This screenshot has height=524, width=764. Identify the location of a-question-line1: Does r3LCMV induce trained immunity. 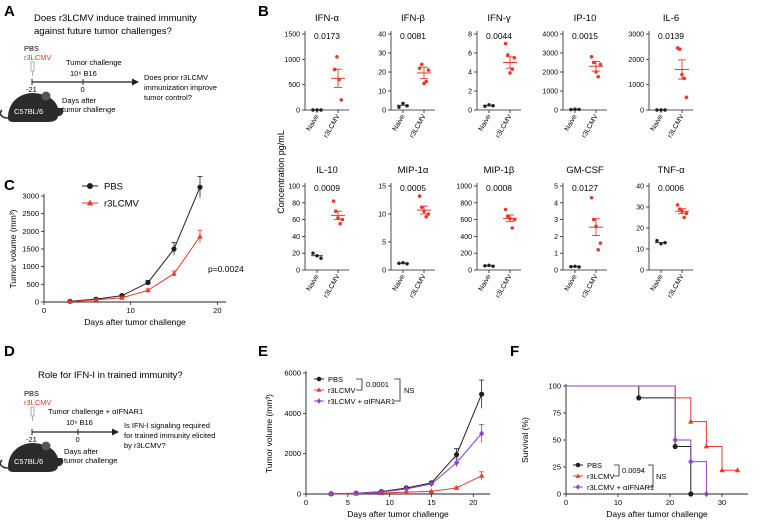
(115, 18).